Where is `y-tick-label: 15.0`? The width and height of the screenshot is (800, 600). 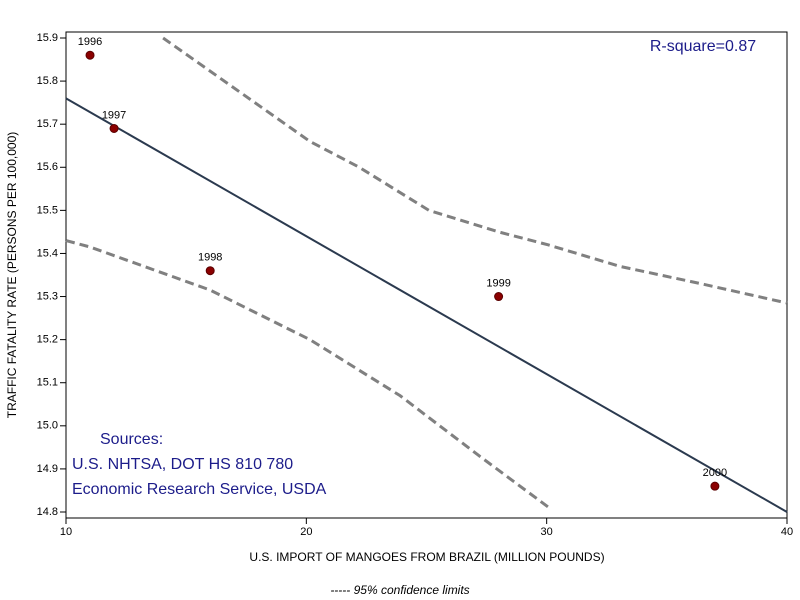 y-tick-label: 15.0 is located at coordinates (47, 426).